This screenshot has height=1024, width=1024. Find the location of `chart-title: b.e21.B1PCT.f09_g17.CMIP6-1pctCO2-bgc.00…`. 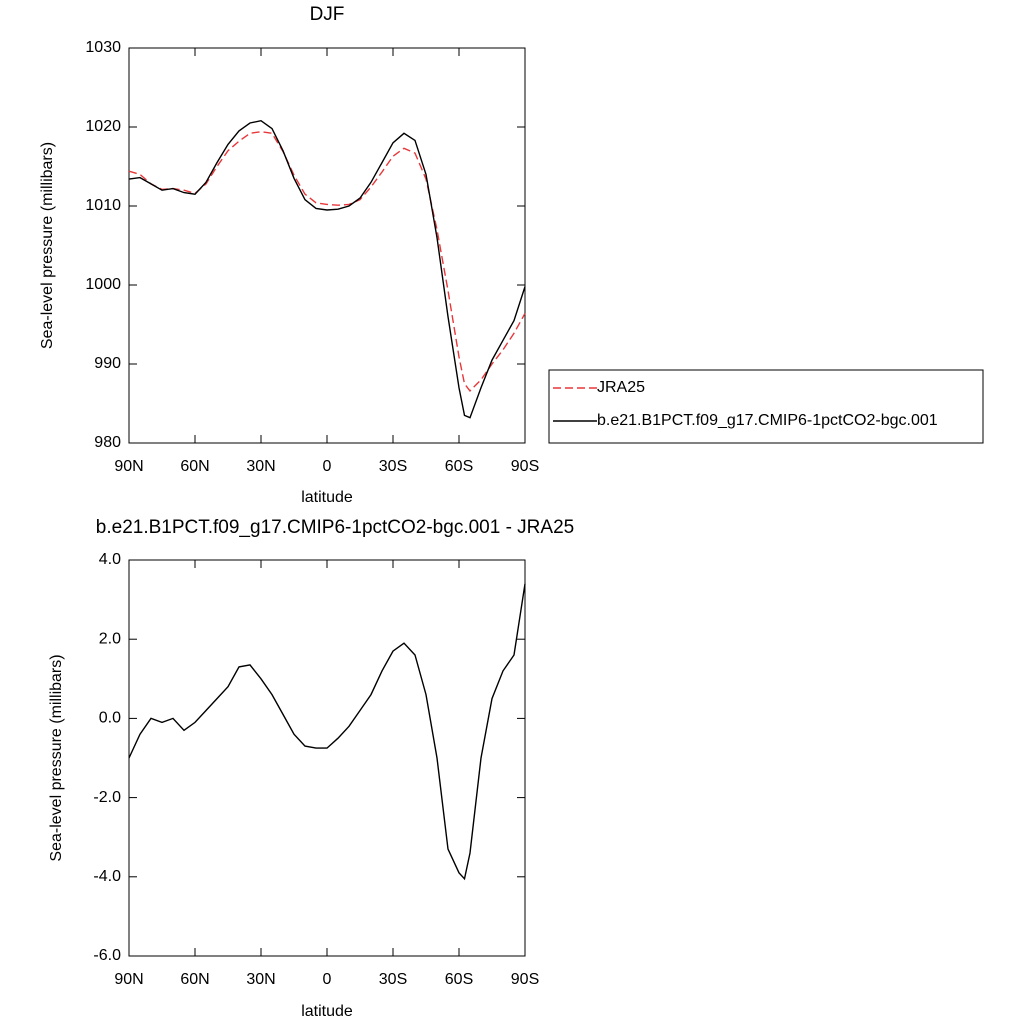

chart-title: b.e21.B1PCT.f09_g17.CMIP6-1pctCO2-bgc.00… is located at coordinates (335, 527).